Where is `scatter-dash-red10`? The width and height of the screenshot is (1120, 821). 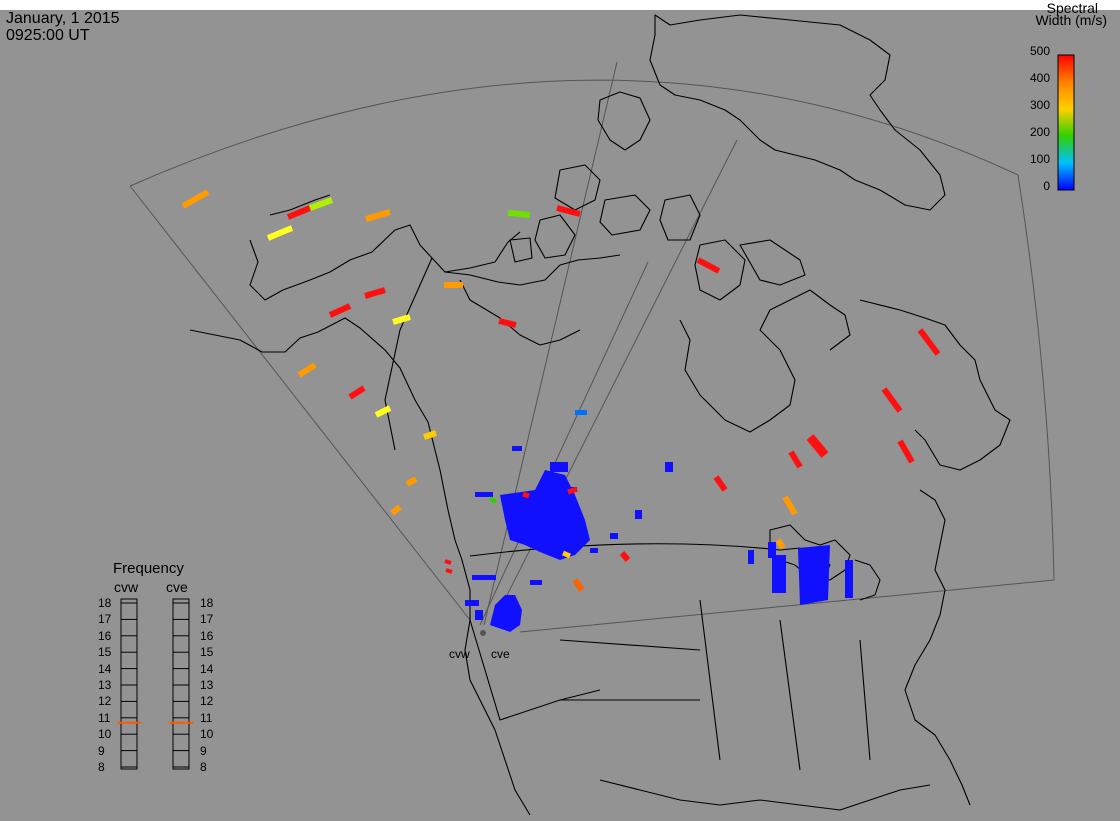 scatter-dash-red10 is located at coordinates (817, 446).